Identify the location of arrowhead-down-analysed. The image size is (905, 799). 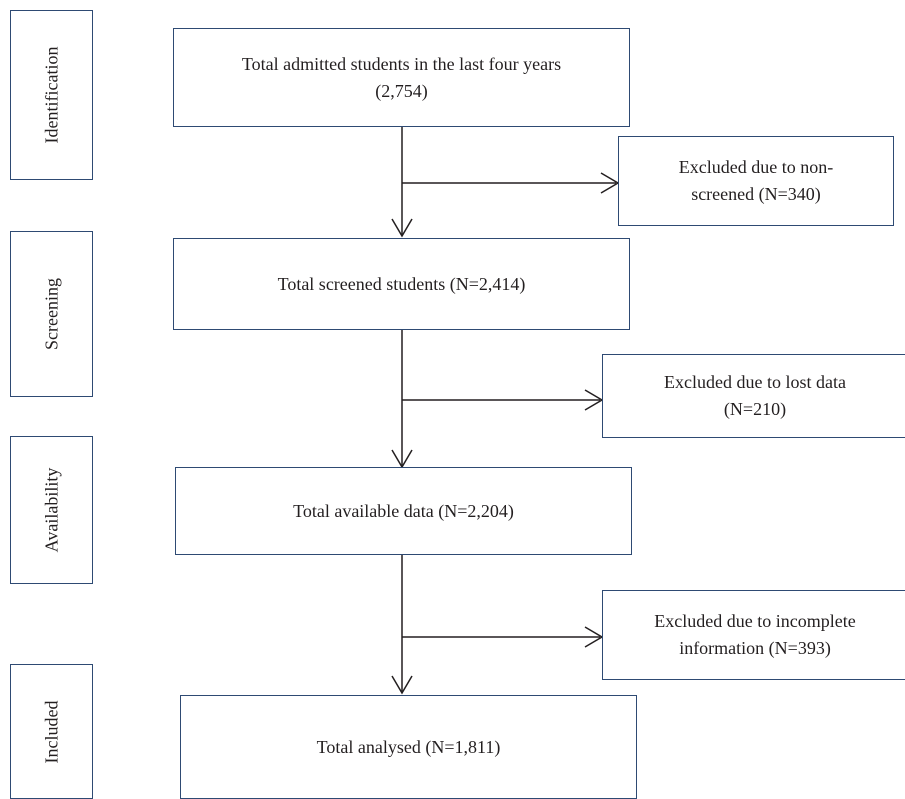
(402, 685).